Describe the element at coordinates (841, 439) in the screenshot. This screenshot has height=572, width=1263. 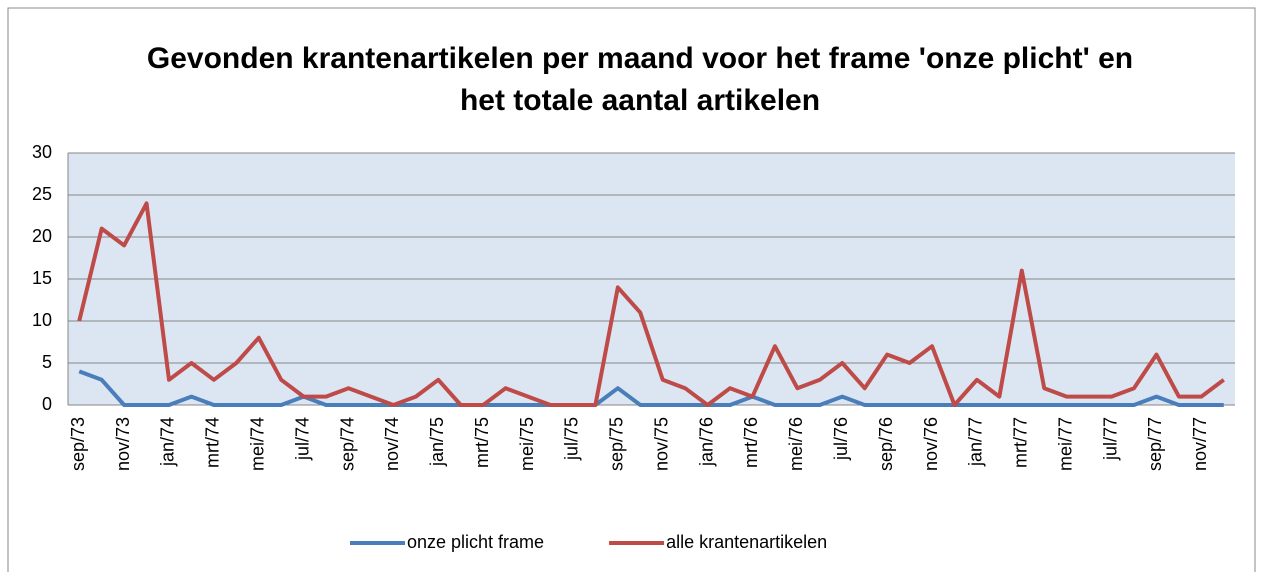
I see `x-tick-label: jul/76` at that location.